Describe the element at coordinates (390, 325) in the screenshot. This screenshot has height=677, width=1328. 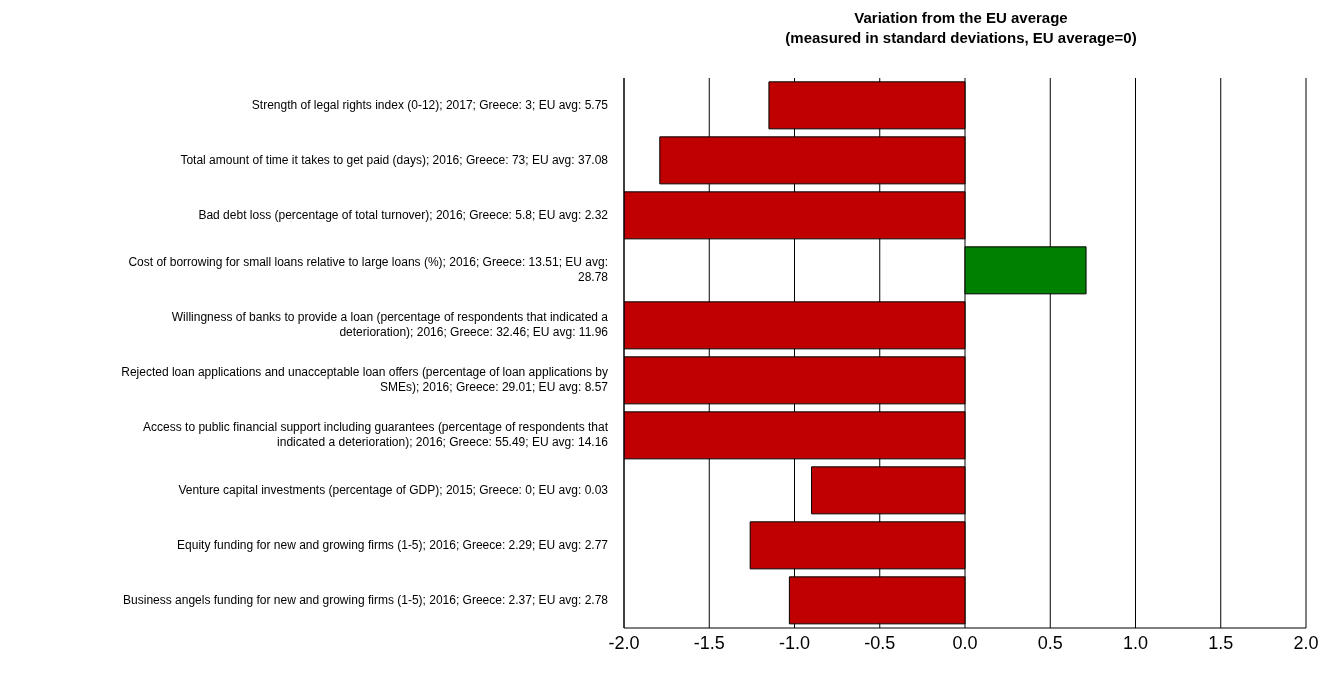
I see `y-tick-label: Willingness of banks to provide a loan (percentage of respondents that indicated a deterioration); 2016; Greece: 32.46; EU avg: 11.96` at that location.